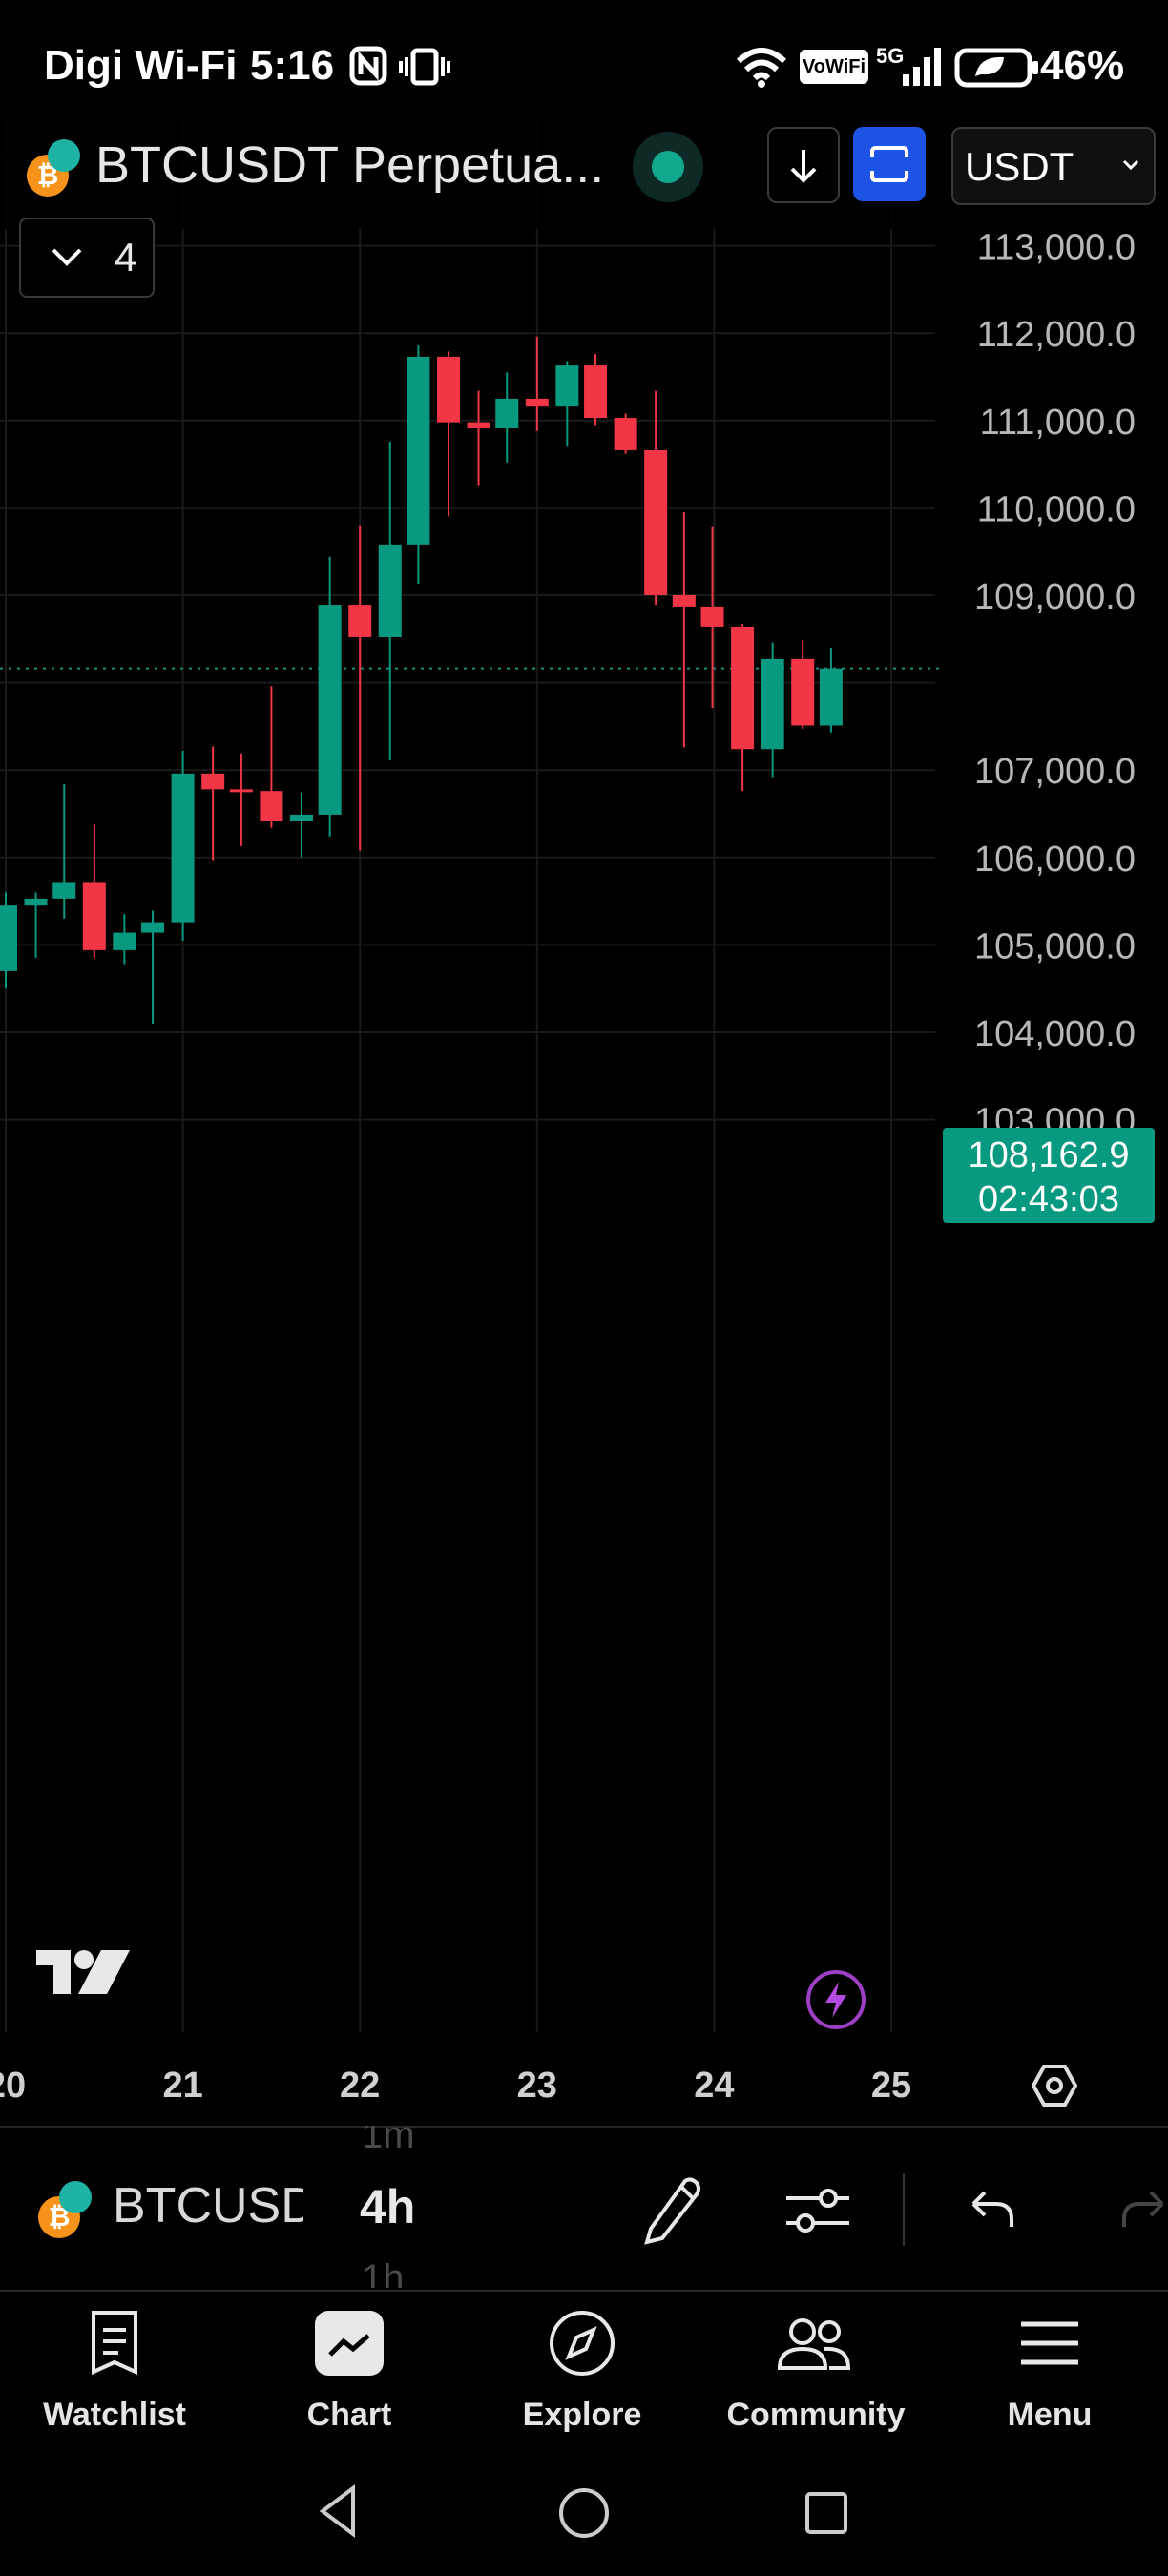  Describe the element at coordinates (584, 2513) in the screenshot. I see `home-icon` at that location.